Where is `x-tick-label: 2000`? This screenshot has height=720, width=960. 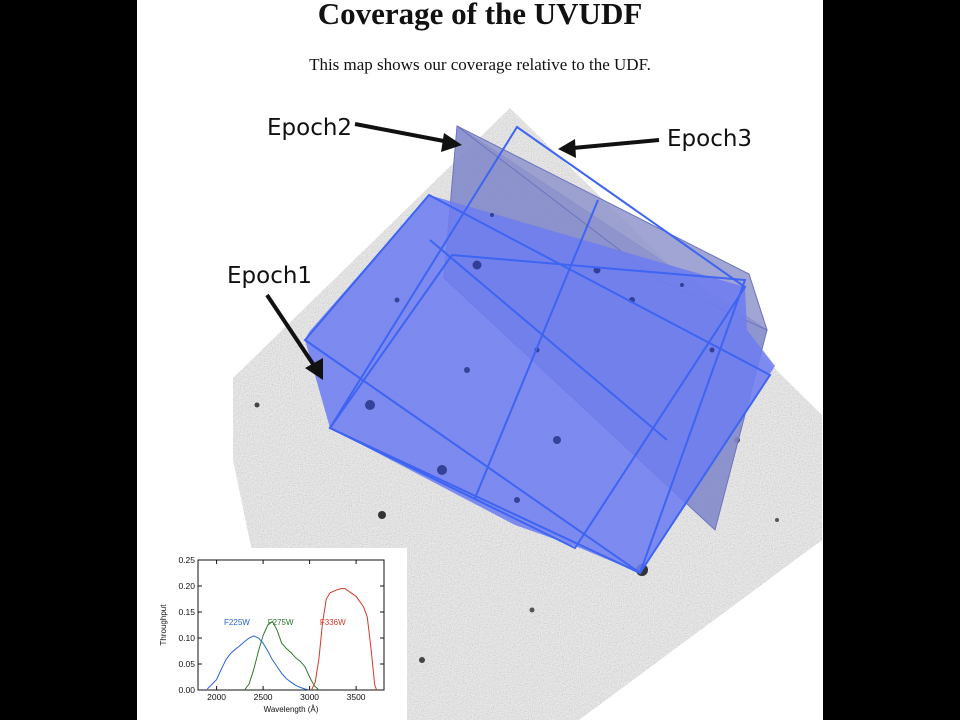
x-tick-label: 2000 is located at coordinates (216, 697).